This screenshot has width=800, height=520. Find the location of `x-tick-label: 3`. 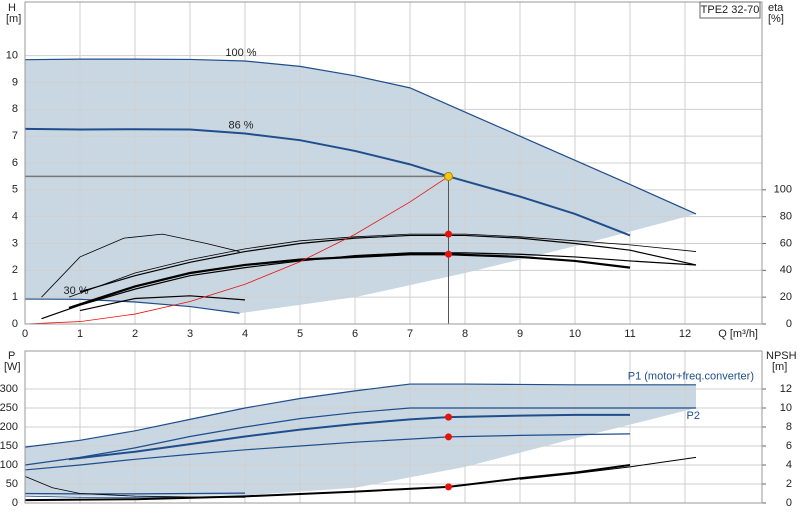

x-tick-label: 3 is located at coordinates (190, 334).